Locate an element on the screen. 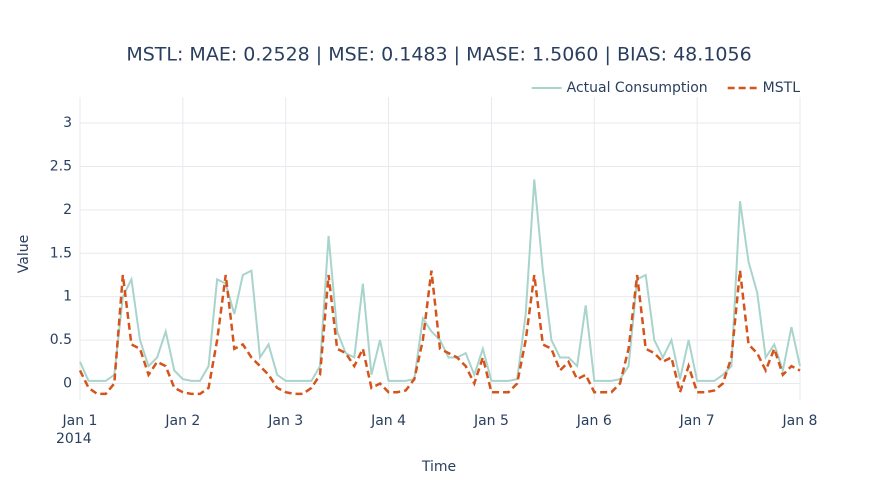  legend-label: Actual Consumption is located at coordinates (637, 88).